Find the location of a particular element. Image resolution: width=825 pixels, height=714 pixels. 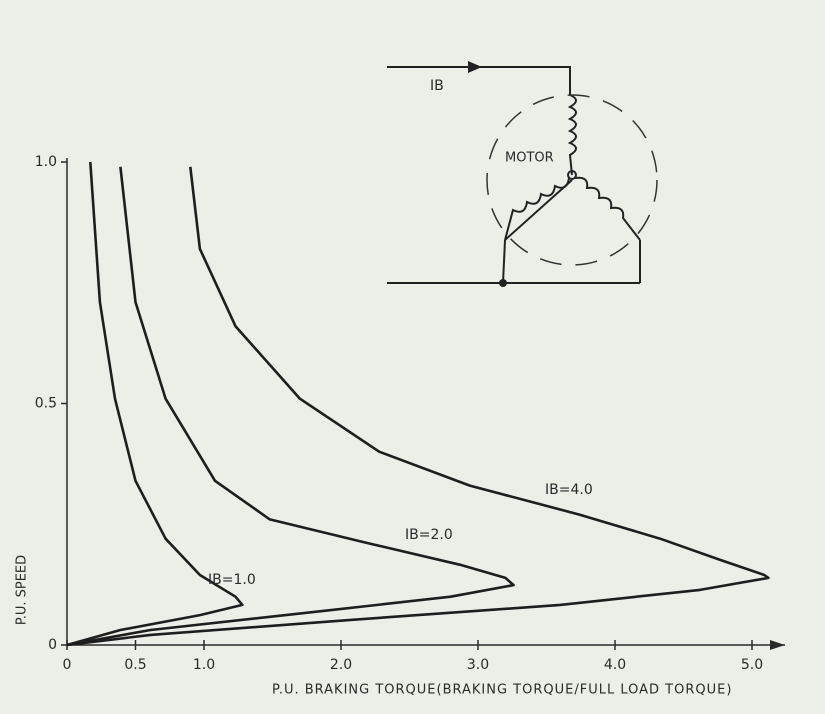

x-axis-arrow is located at coordinates (777, 645).